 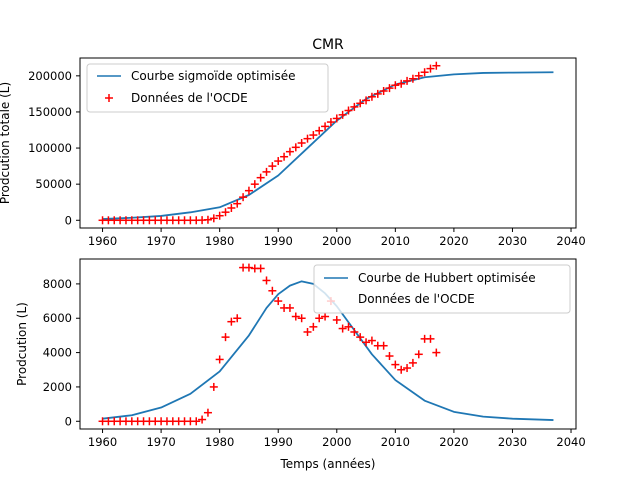 I want to click on top-x-tick-label: 2000, so click(x=336, y=241).